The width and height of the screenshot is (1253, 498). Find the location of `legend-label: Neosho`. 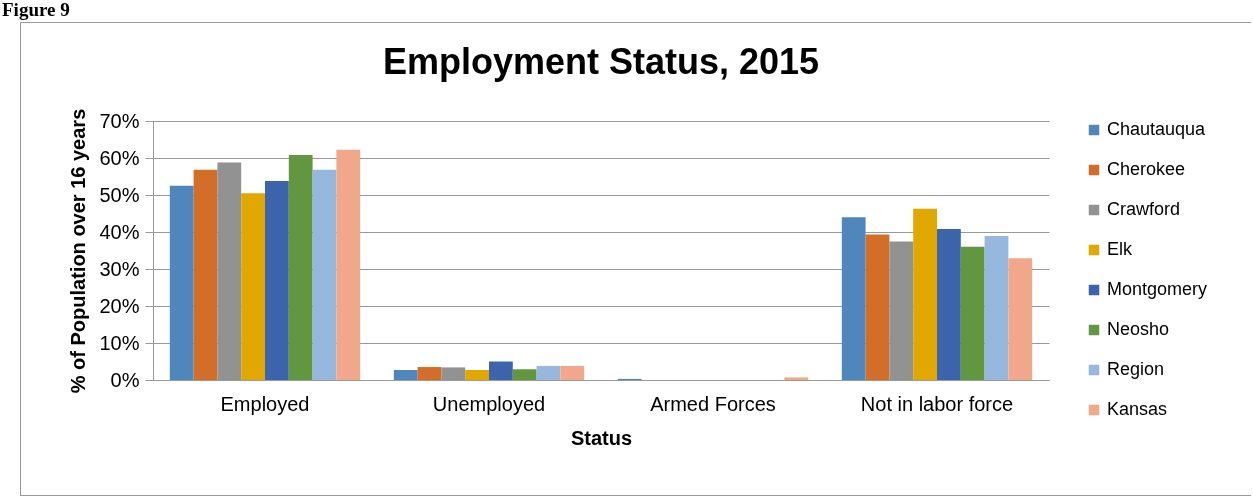

legend-label: Neosho is located at coordinates (1138, 329).